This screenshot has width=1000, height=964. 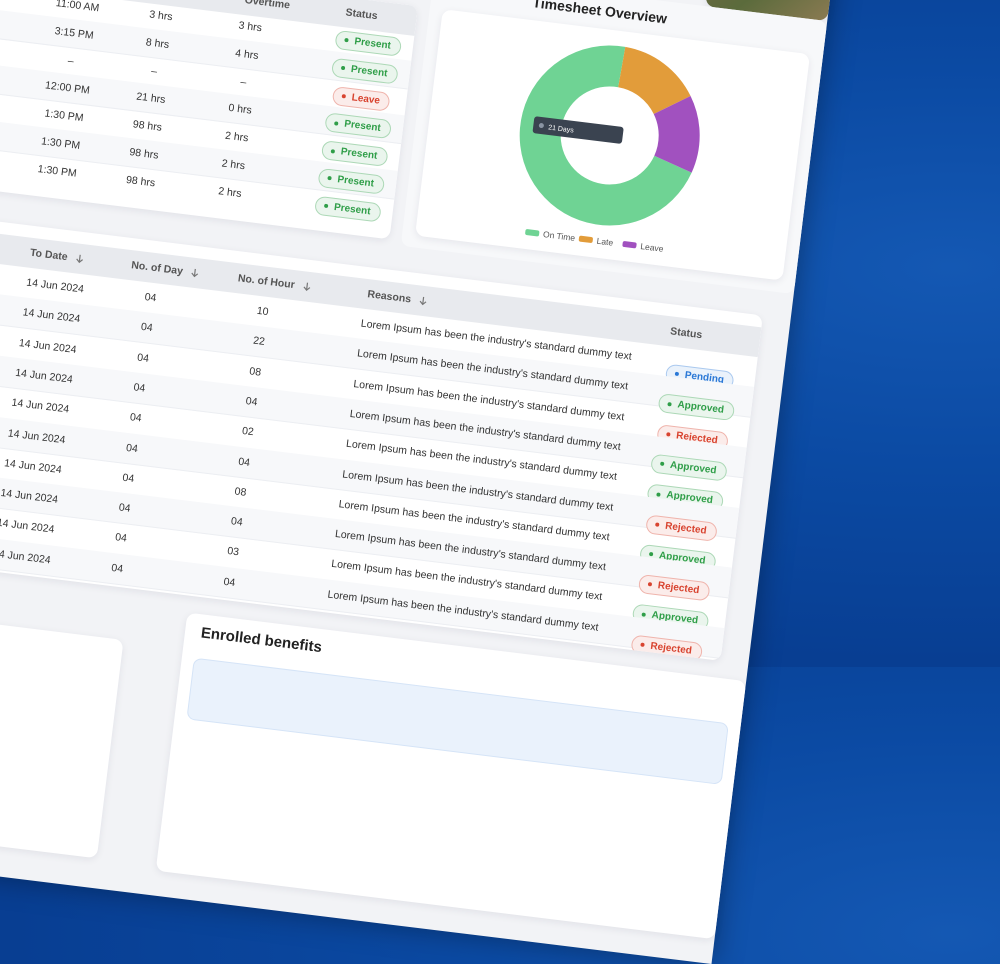 I want to click on legend-label: Late, so click(x=605, y=242).